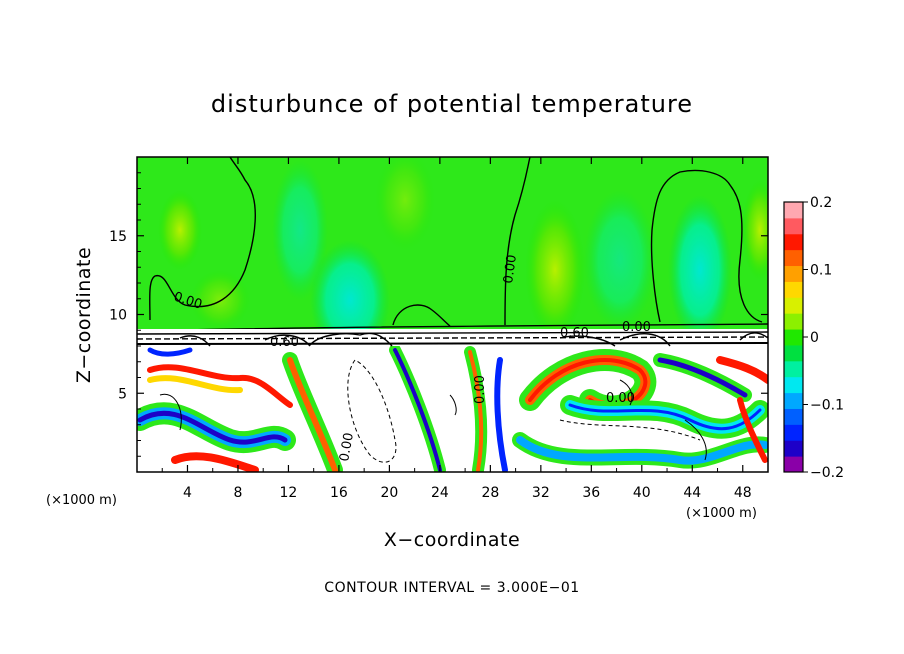 The image size is (904, 654). Describe the element at coordinates (452, 540) in the screenshot. I see `x-axis-label: X−coordinate` at that location.